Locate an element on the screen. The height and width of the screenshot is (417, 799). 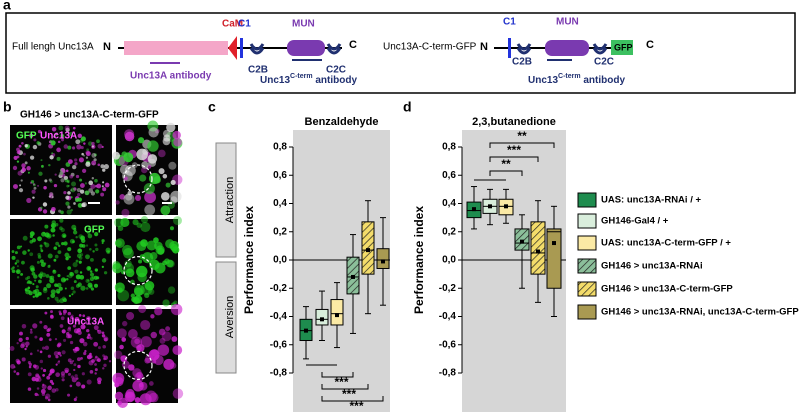
side-box is located at coordinates (226, 200).